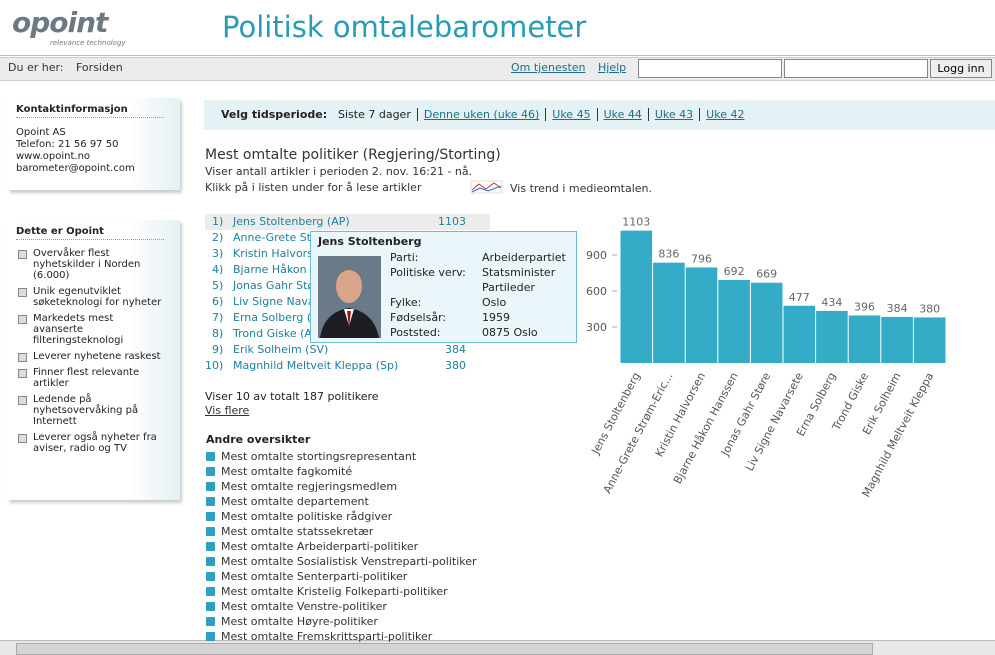 Image resolution: width=995 pixels, height=655 pixels. What do you see at coordinates (596, 255) in the screenshot?
I see `y-tick-label: 900` at bounding box center [596, 255].